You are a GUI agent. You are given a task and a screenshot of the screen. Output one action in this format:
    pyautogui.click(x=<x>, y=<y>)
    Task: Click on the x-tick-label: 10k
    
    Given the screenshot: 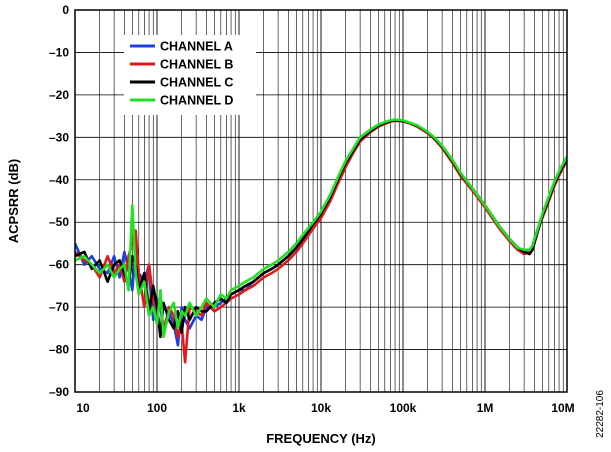 What is the action you would take?
    pyautogui.click(x=321, y=408)
    